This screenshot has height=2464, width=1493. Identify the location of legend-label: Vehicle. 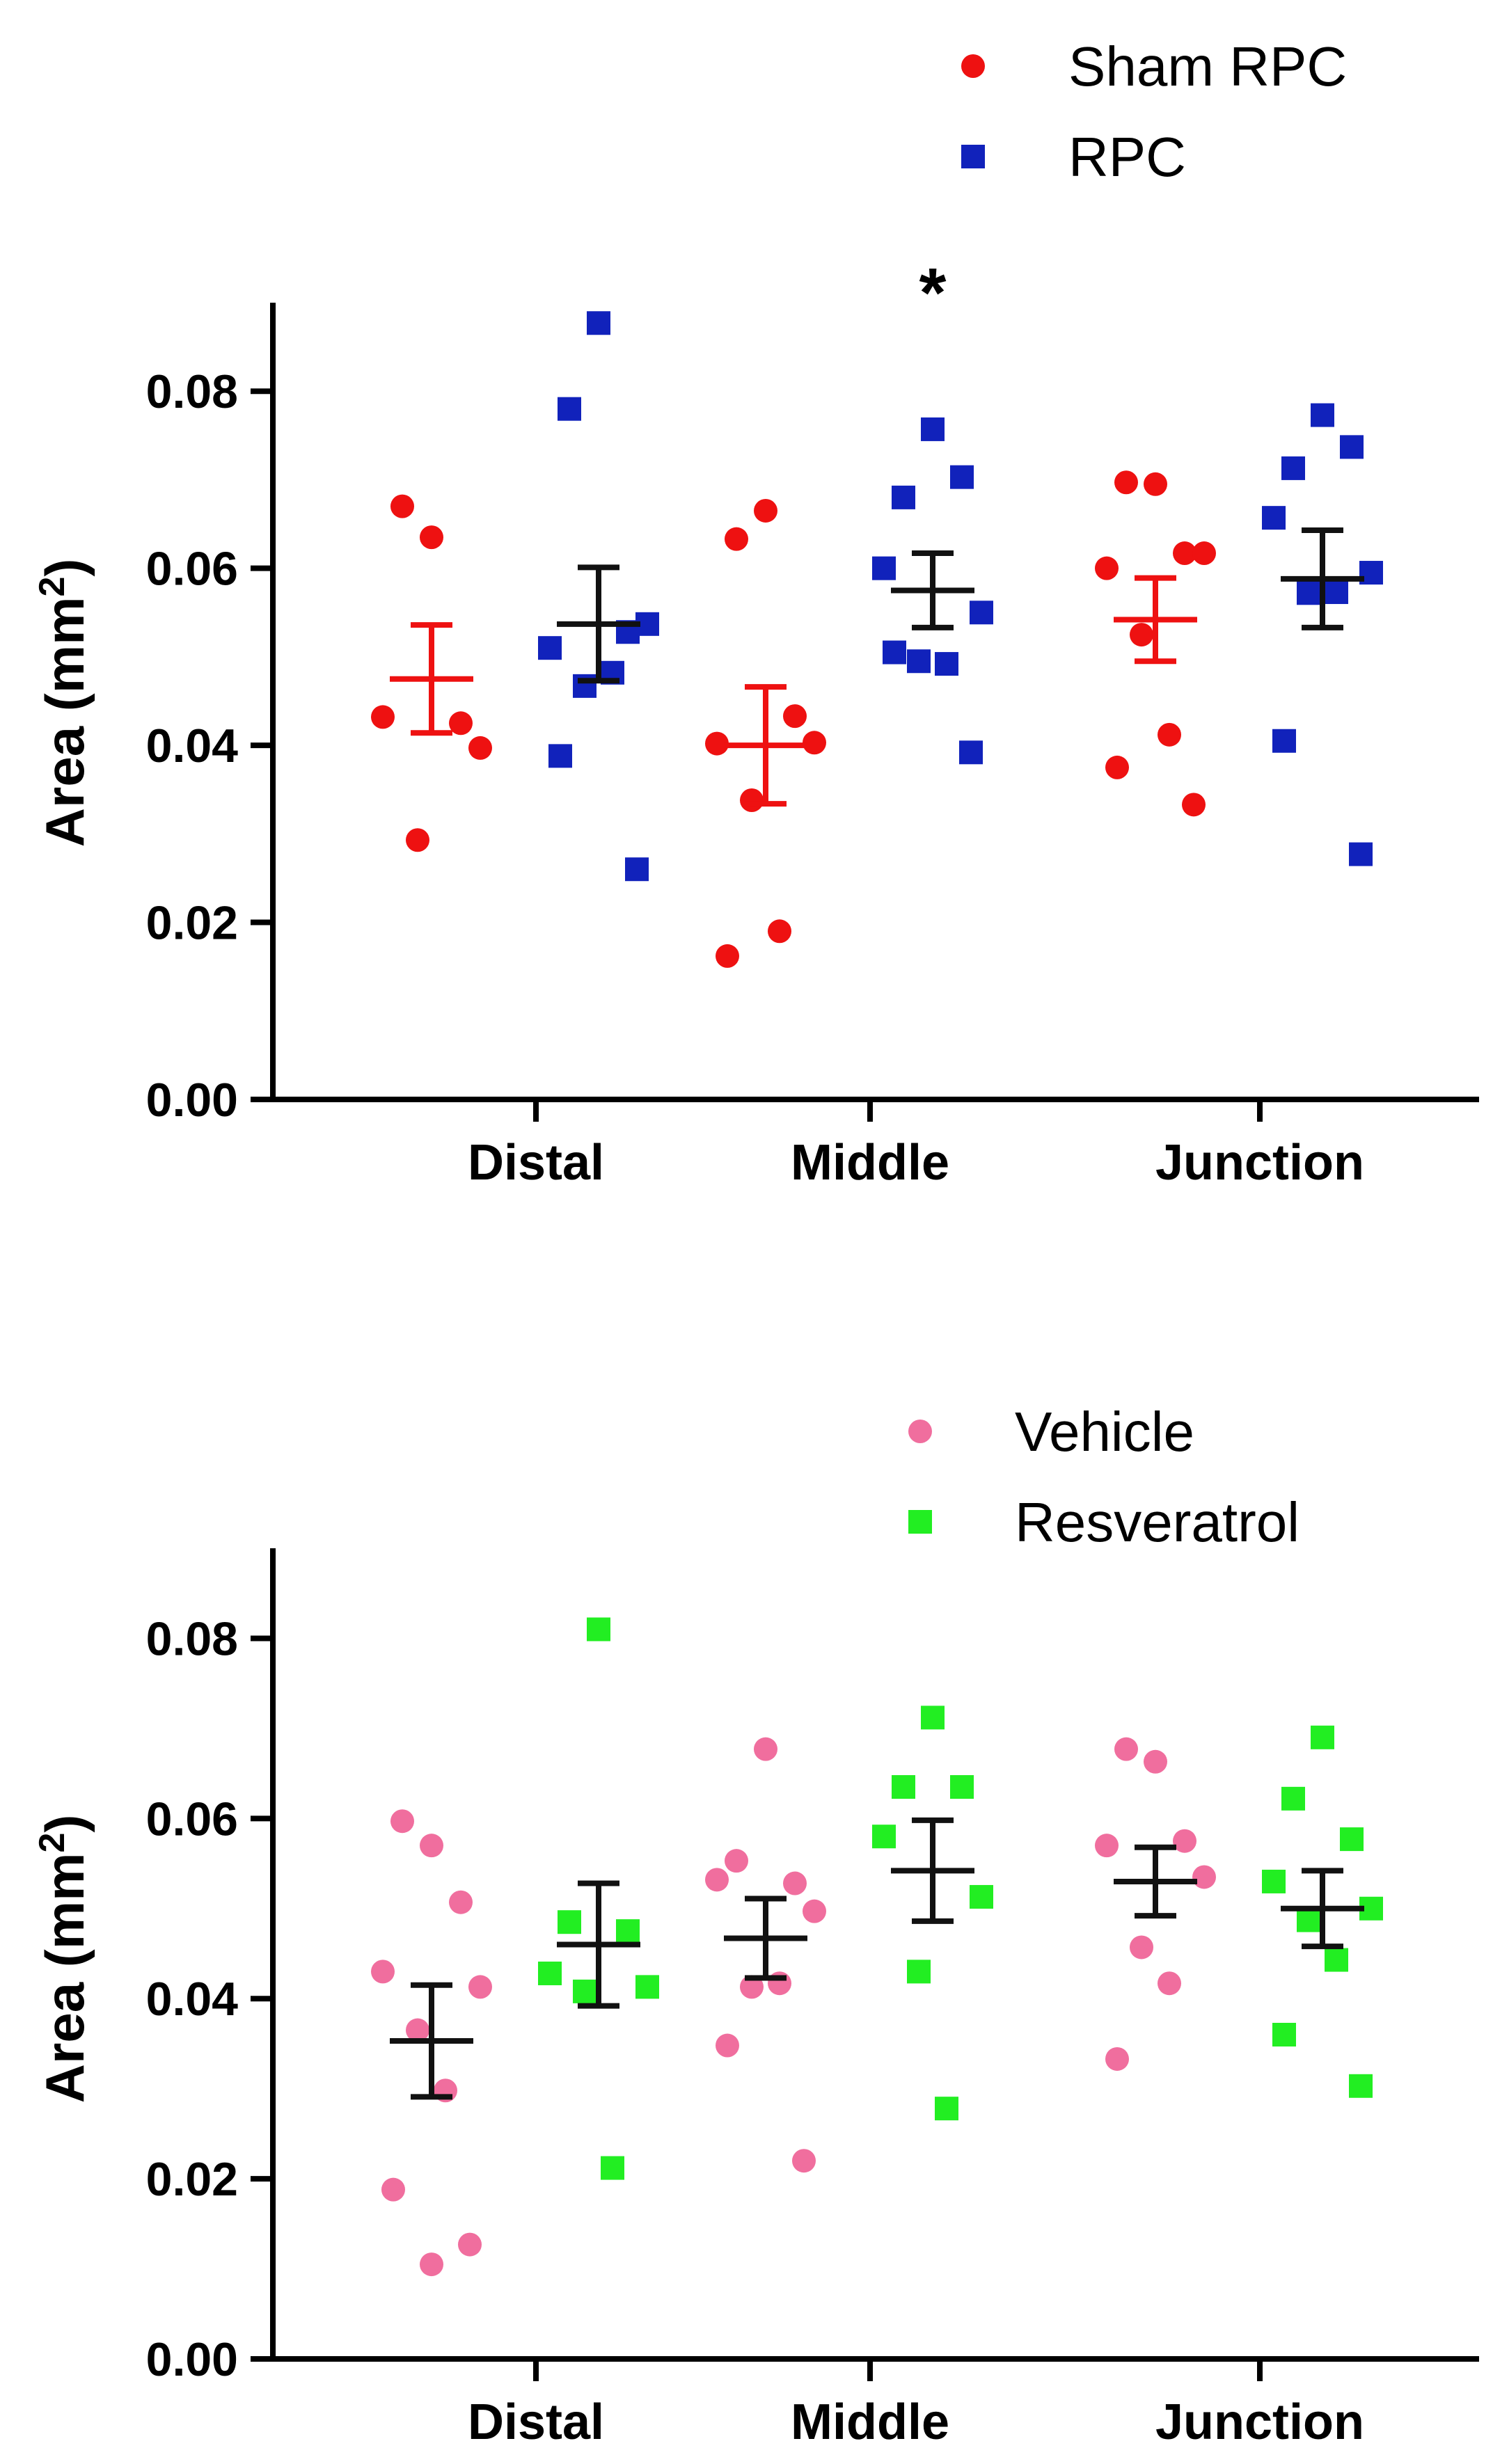
(1104, 1432).